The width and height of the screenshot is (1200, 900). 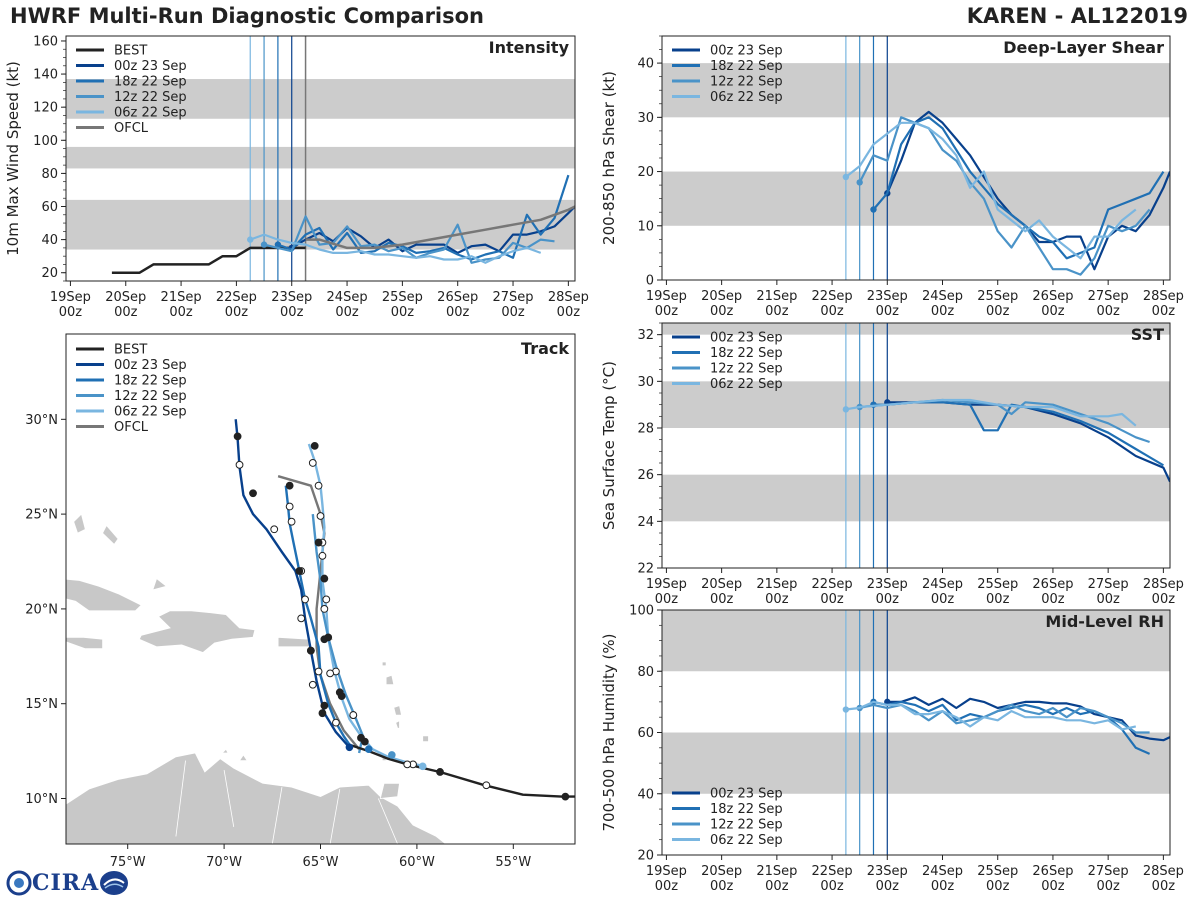 I want to click on logo-text: CIRA, so click(x=66, y=883).